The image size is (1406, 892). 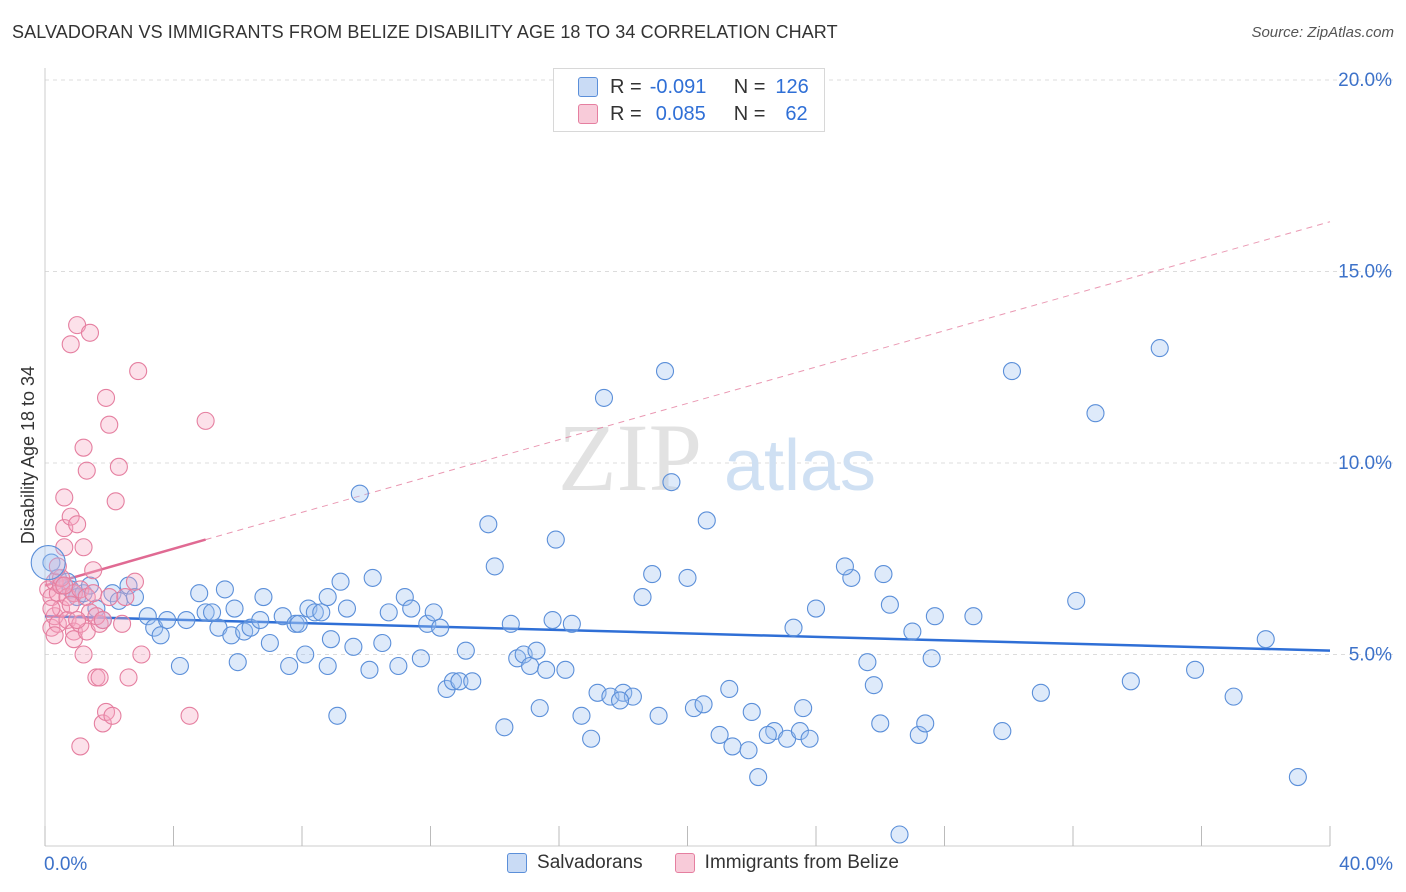 What do you see at coordinates (800, 466) in the screenshot?
I see `watermark-atlas: atlas` at bounding box center [800, 466].